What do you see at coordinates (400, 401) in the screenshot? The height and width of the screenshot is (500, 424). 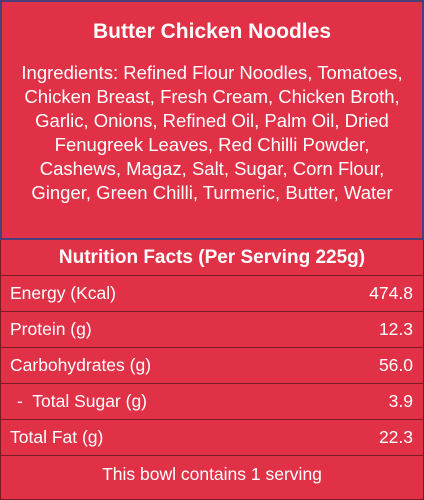 I see `nutrient-value: 3.9` at bounding box center [400, 401].